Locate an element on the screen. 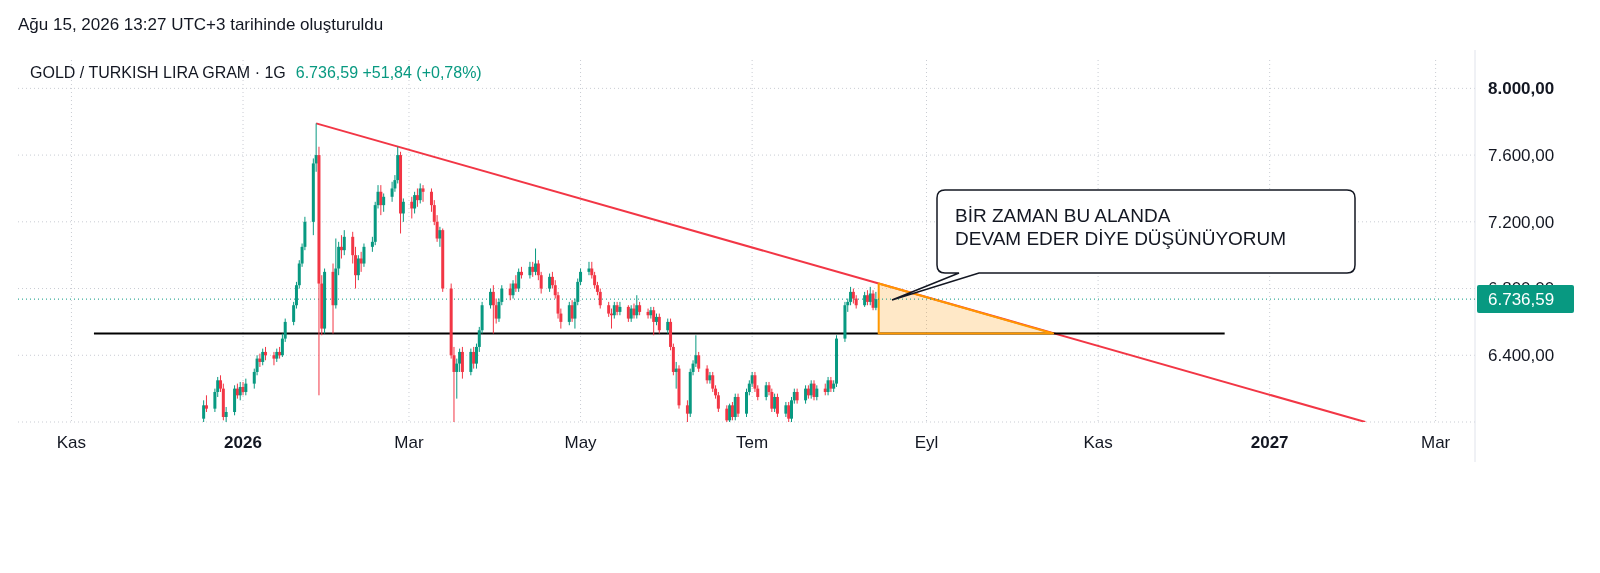 Image resolution: width=1600 pixels, height=573 pixels. x-tick-label: 2026 is located at coordinates (243, 442).